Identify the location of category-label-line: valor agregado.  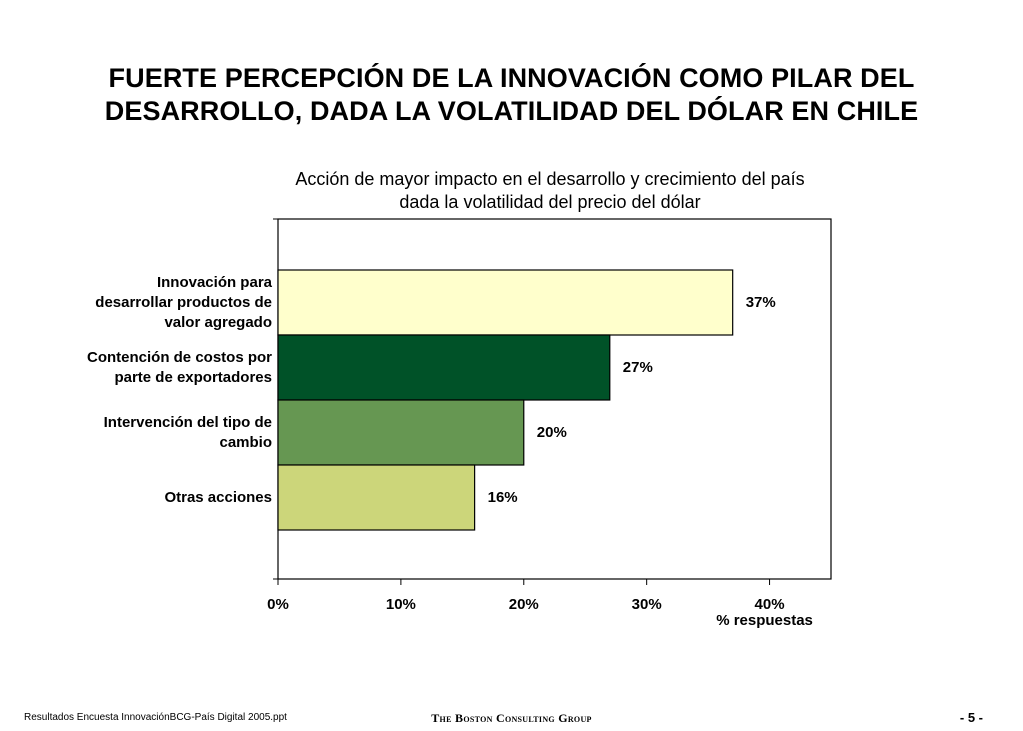
(218, 322).